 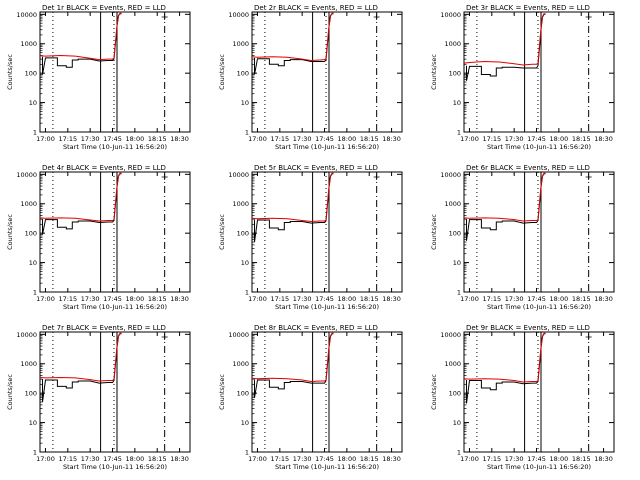 I want to click on chart-title: Det 3r BLACK = Events, RED = LLD, so click(x=528, y=8).